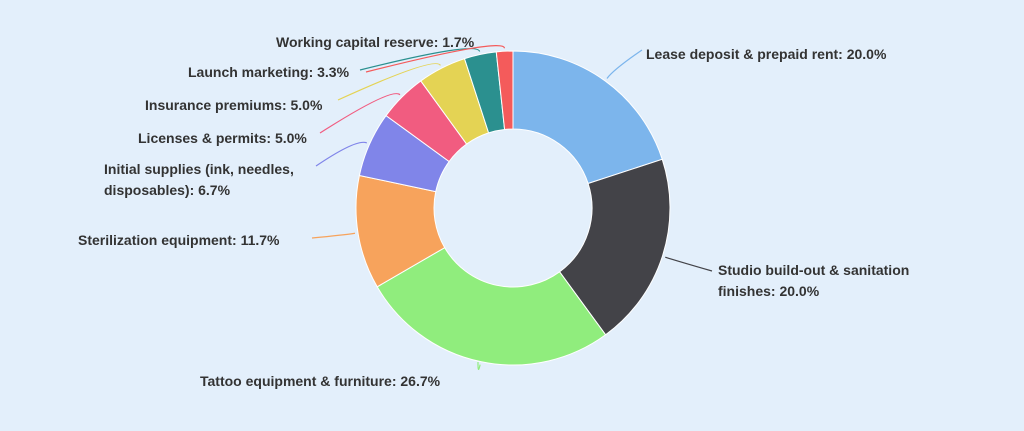 The width and height of the screenshot is (1024, 431). What do you see at coordinates (222, 138) in the screenshot?
I see `slice-label: Licenses & permits: 5.0%` at bounding box center [222, 138].